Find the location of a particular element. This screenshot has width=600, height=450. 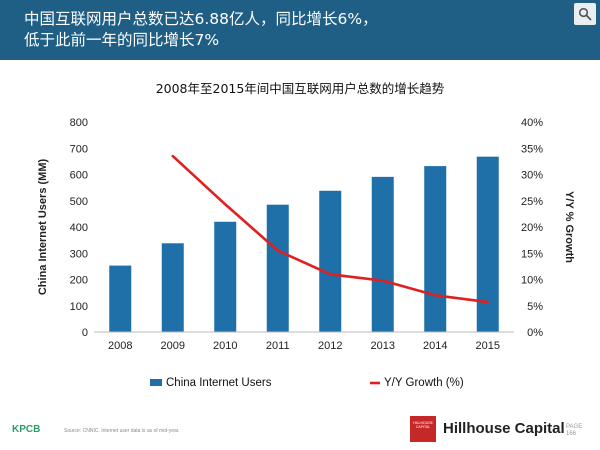

y-right-tick-label: 15% is located at coordinates (532, 254).